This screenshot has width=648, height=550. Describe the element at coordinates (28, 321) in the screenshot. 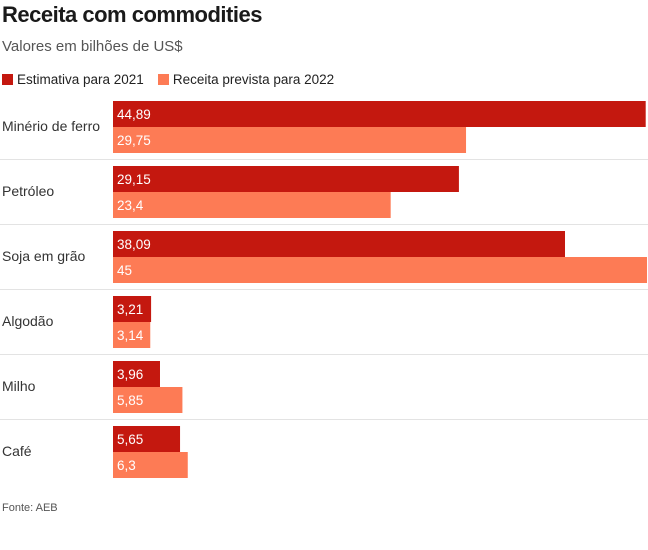

I see `category-label-algodao: Algodão` at that location.